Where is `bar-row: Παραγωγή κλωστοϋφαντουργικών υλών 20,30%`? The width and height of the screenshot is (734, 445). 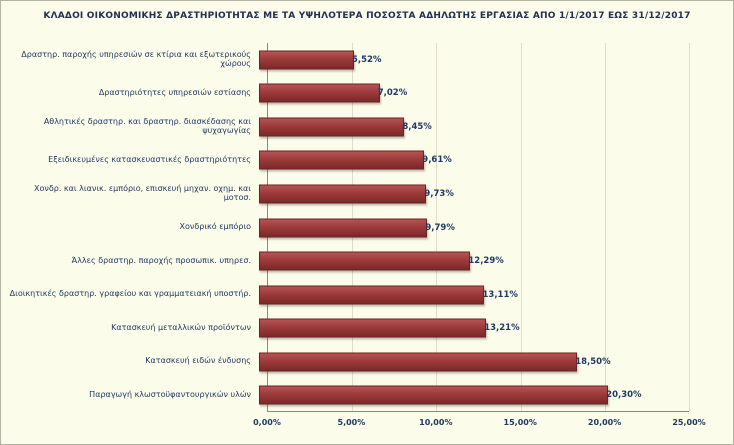 bar-row: Παραγωγή κλωστοϋφαντουργικών υλών 20,30% is located at coordinates (366, 395).